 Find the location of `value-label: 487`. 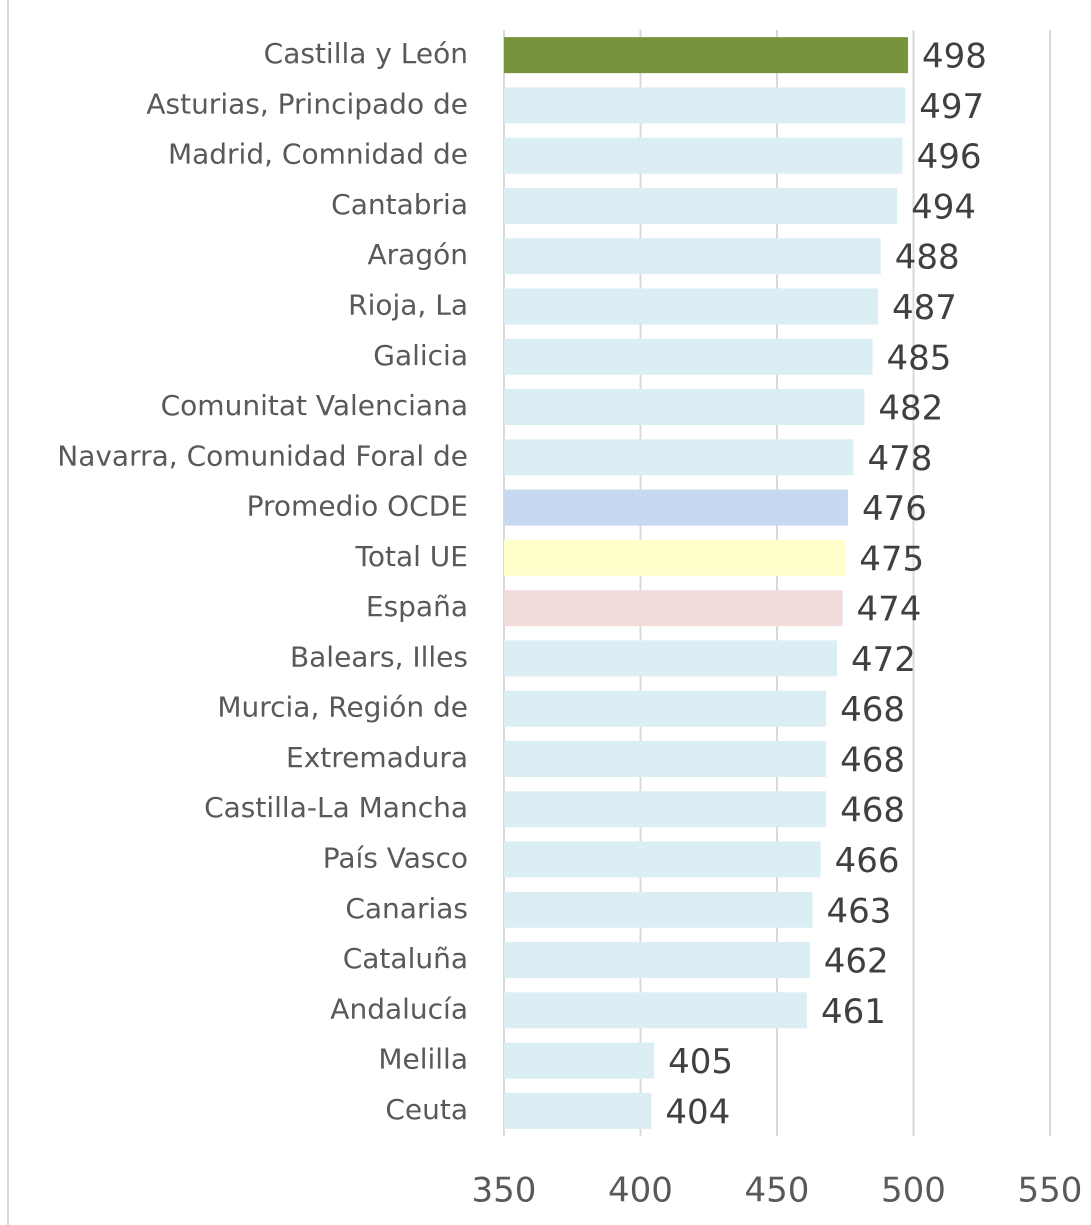

value-label: 487 is located at coordinates (924, 308).